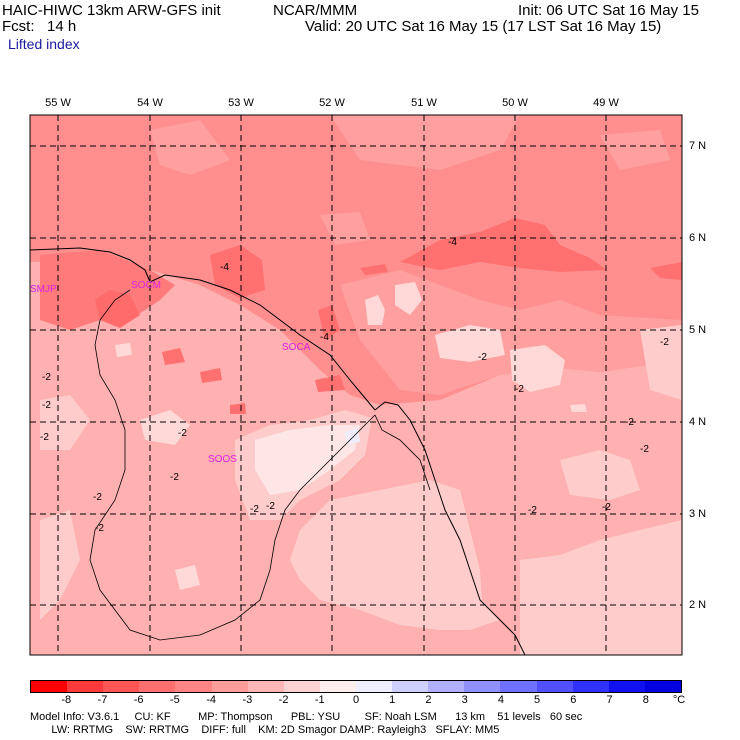  What do you see at coordinates (111, 10) in the screenshot?
I see `model-title: HAIC-HIWC 13km ARW-GFS init` at bounding box center [111, 10].